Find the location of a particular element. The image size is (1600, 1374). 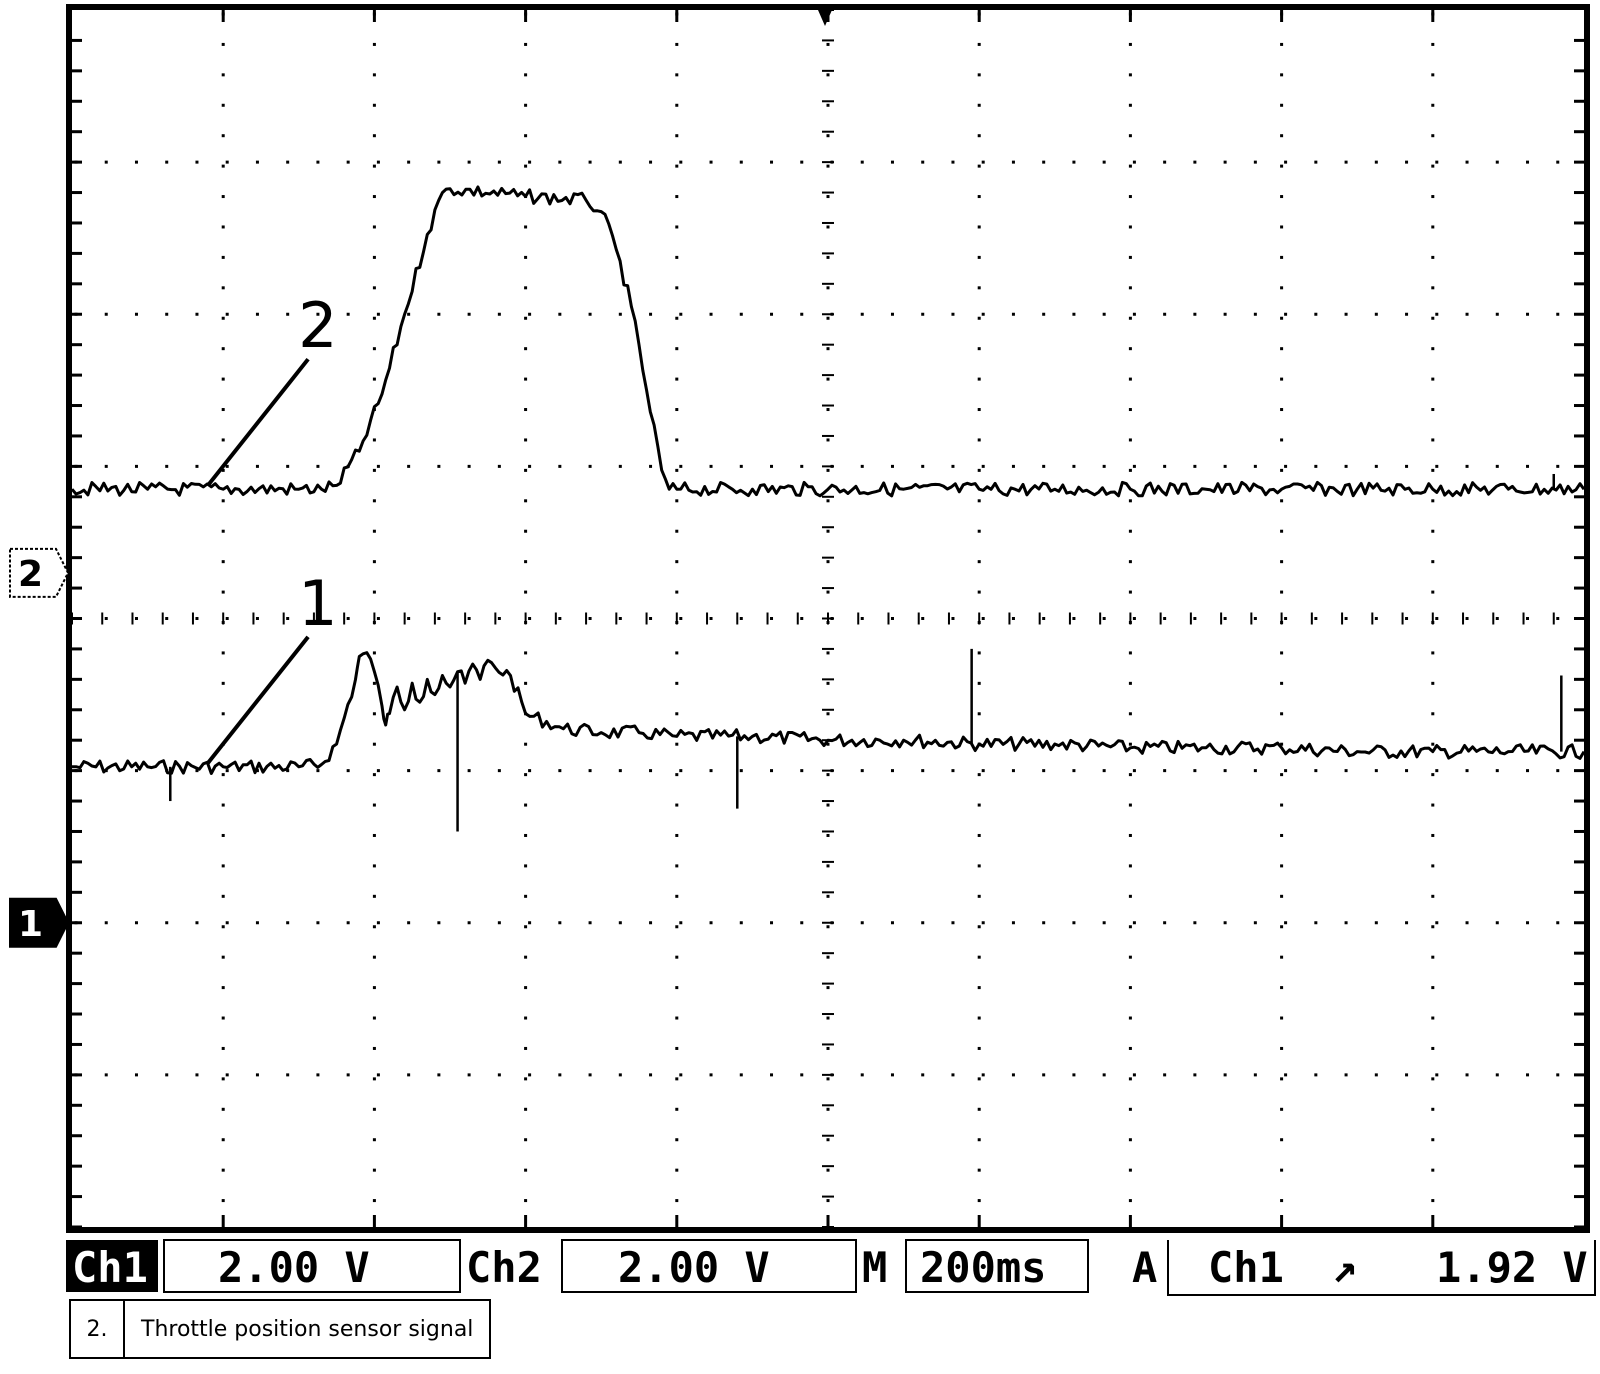

trace-label-leader-ch1 is located at coordinates (258, 700).